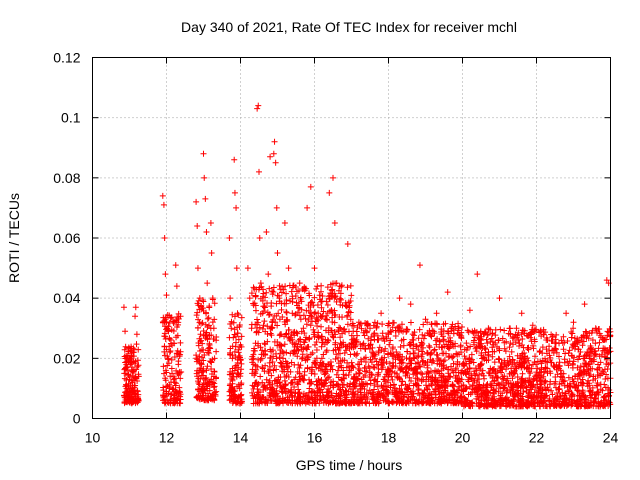 The height and width of the screenshot is (480, 640). I want to click on y-tick-label: 0.08, so click(66, 178).